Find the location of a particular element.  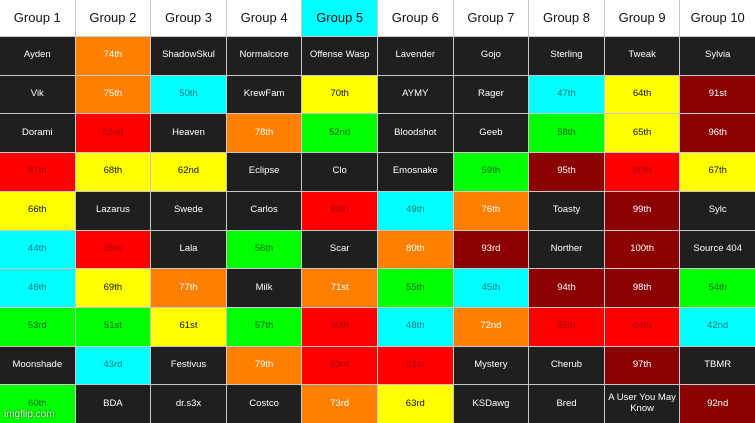

grid-cell-r8-g8: 85th is located at coordinates (566, 326).